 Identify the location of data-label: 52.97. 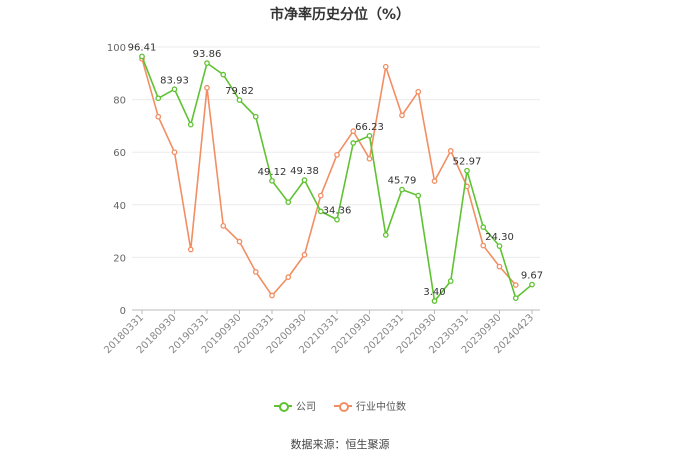
(467, 162).